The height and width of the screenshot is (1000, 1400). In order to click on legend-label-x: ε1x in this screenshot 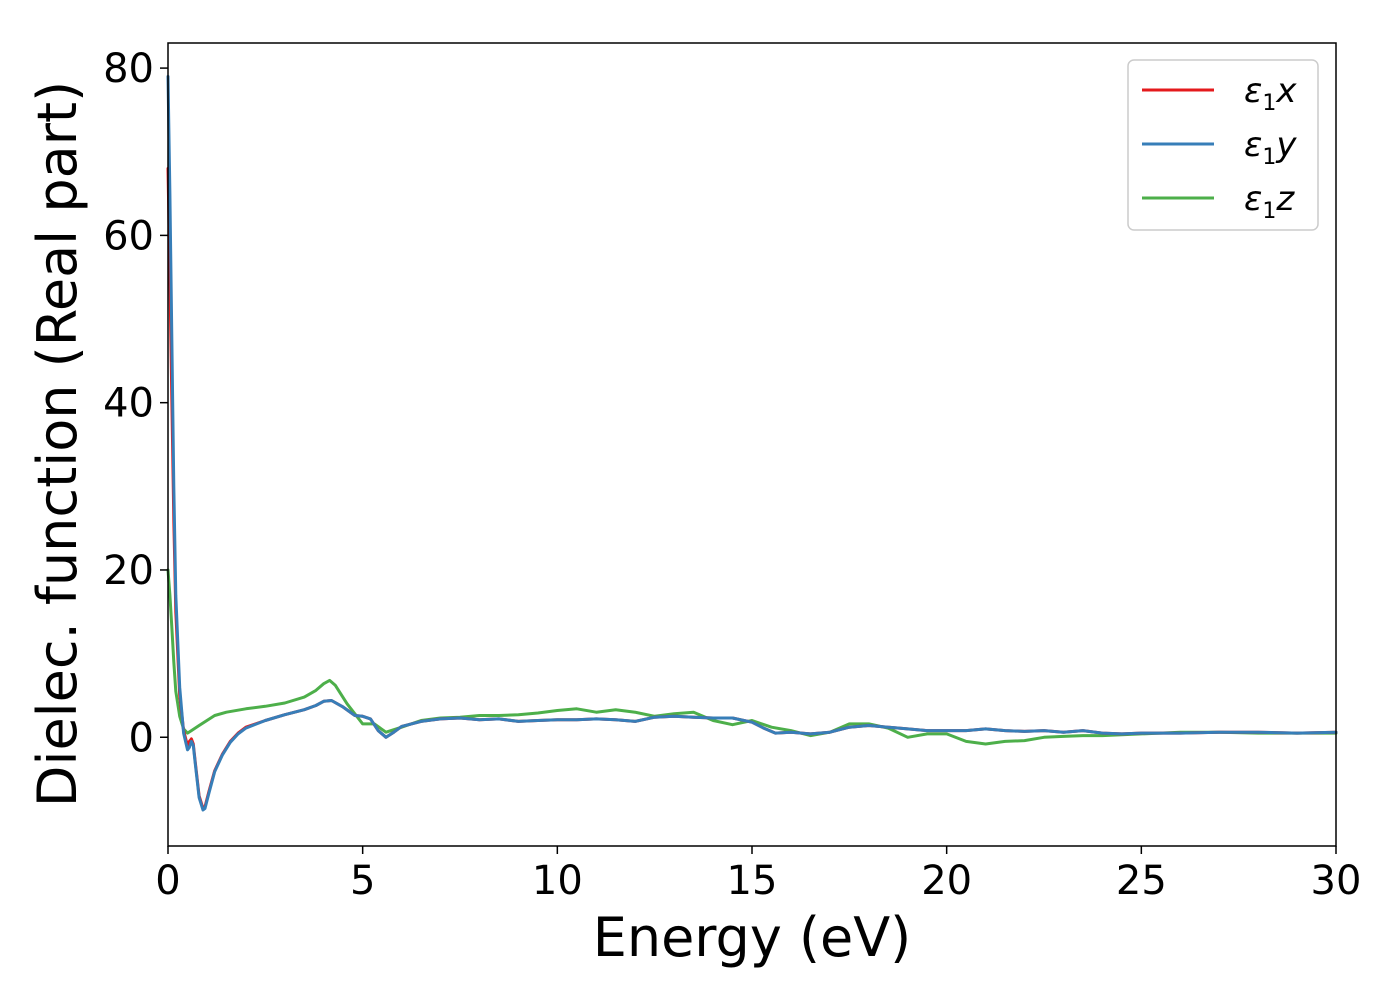, I will do `click(1270, 93)`.